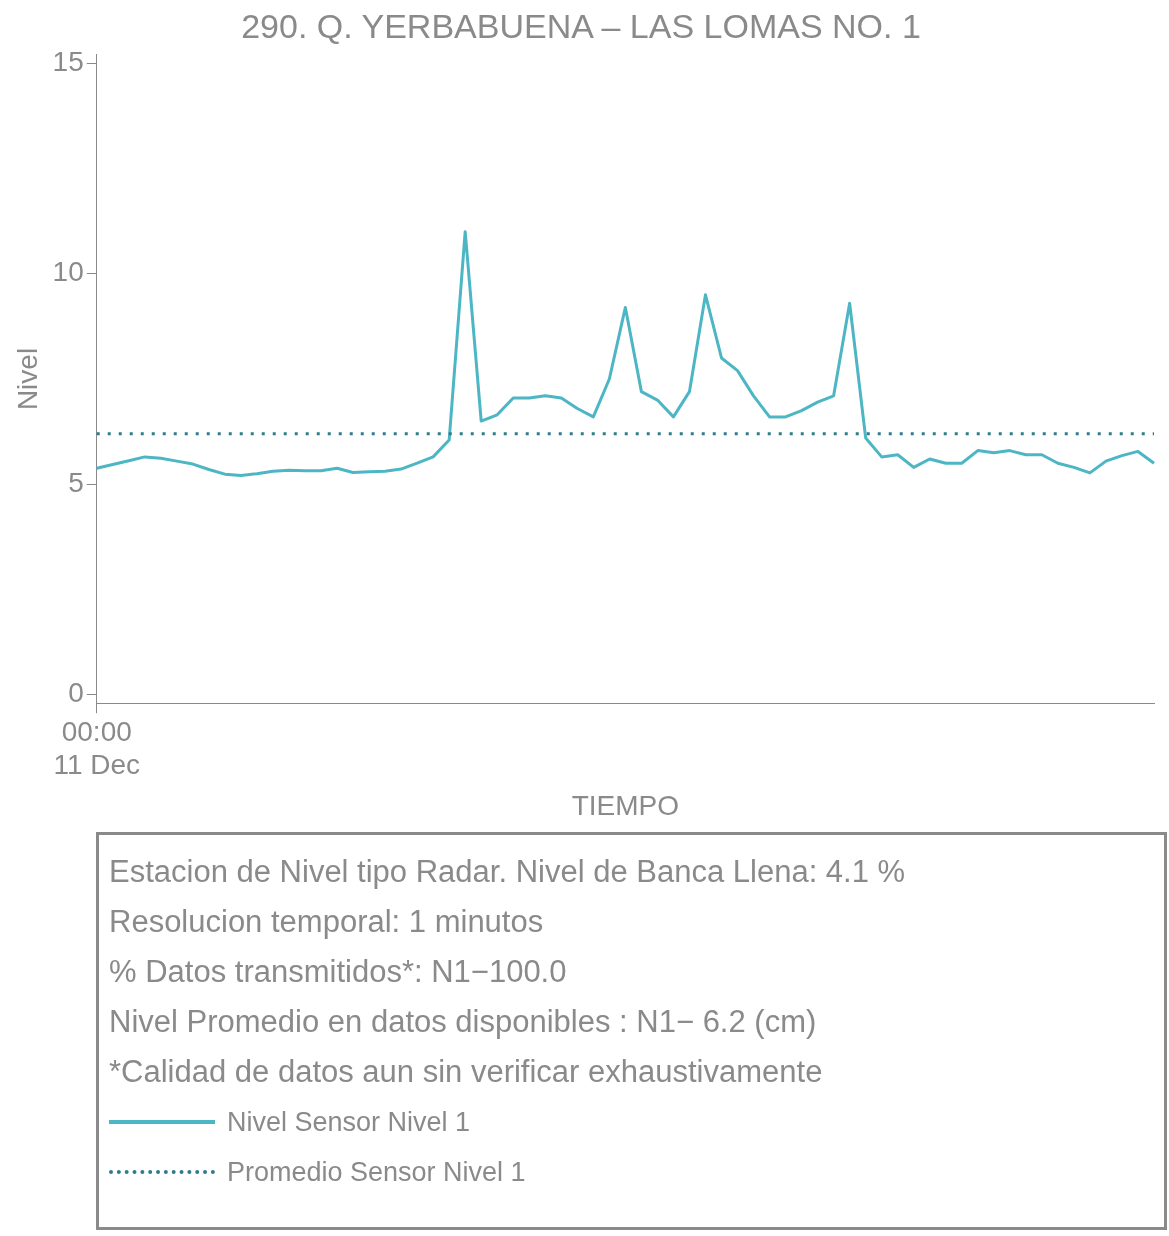 The image size is (1169, 1236). Describe the element at coordinates (349, 1122) in the screenshot. I see `legend-label: Nivel Sensor Nivel 1` at that location.